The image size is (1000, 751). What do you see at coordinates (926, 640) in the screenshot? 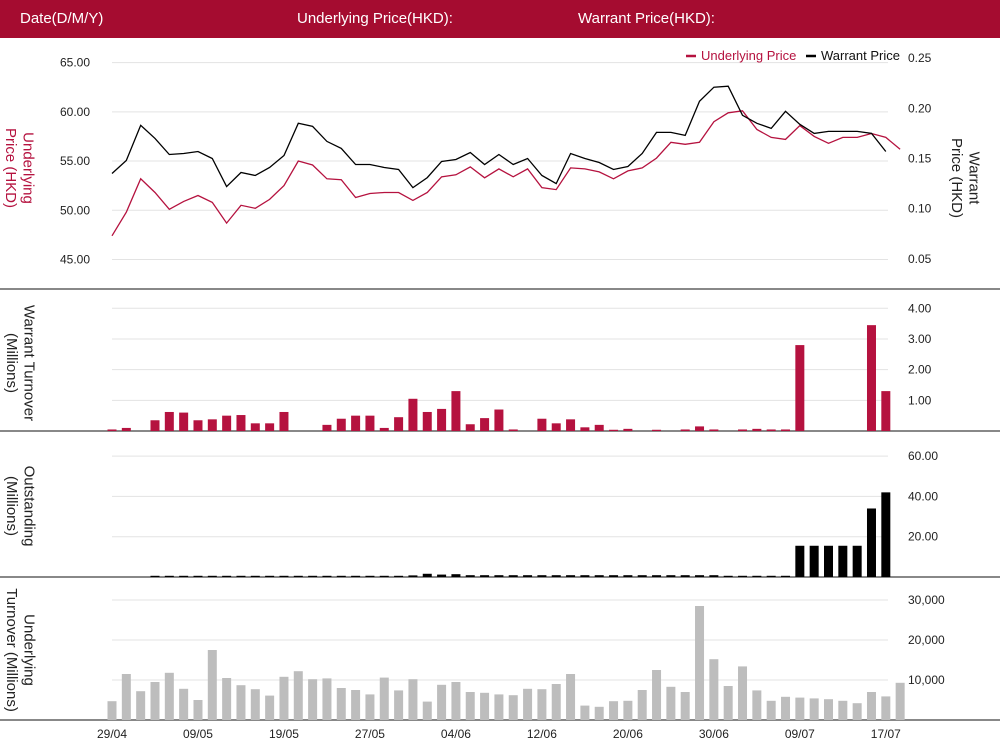
I see `underlying-turnover-tick-label: 20,000` at bounding box center [926, 640].